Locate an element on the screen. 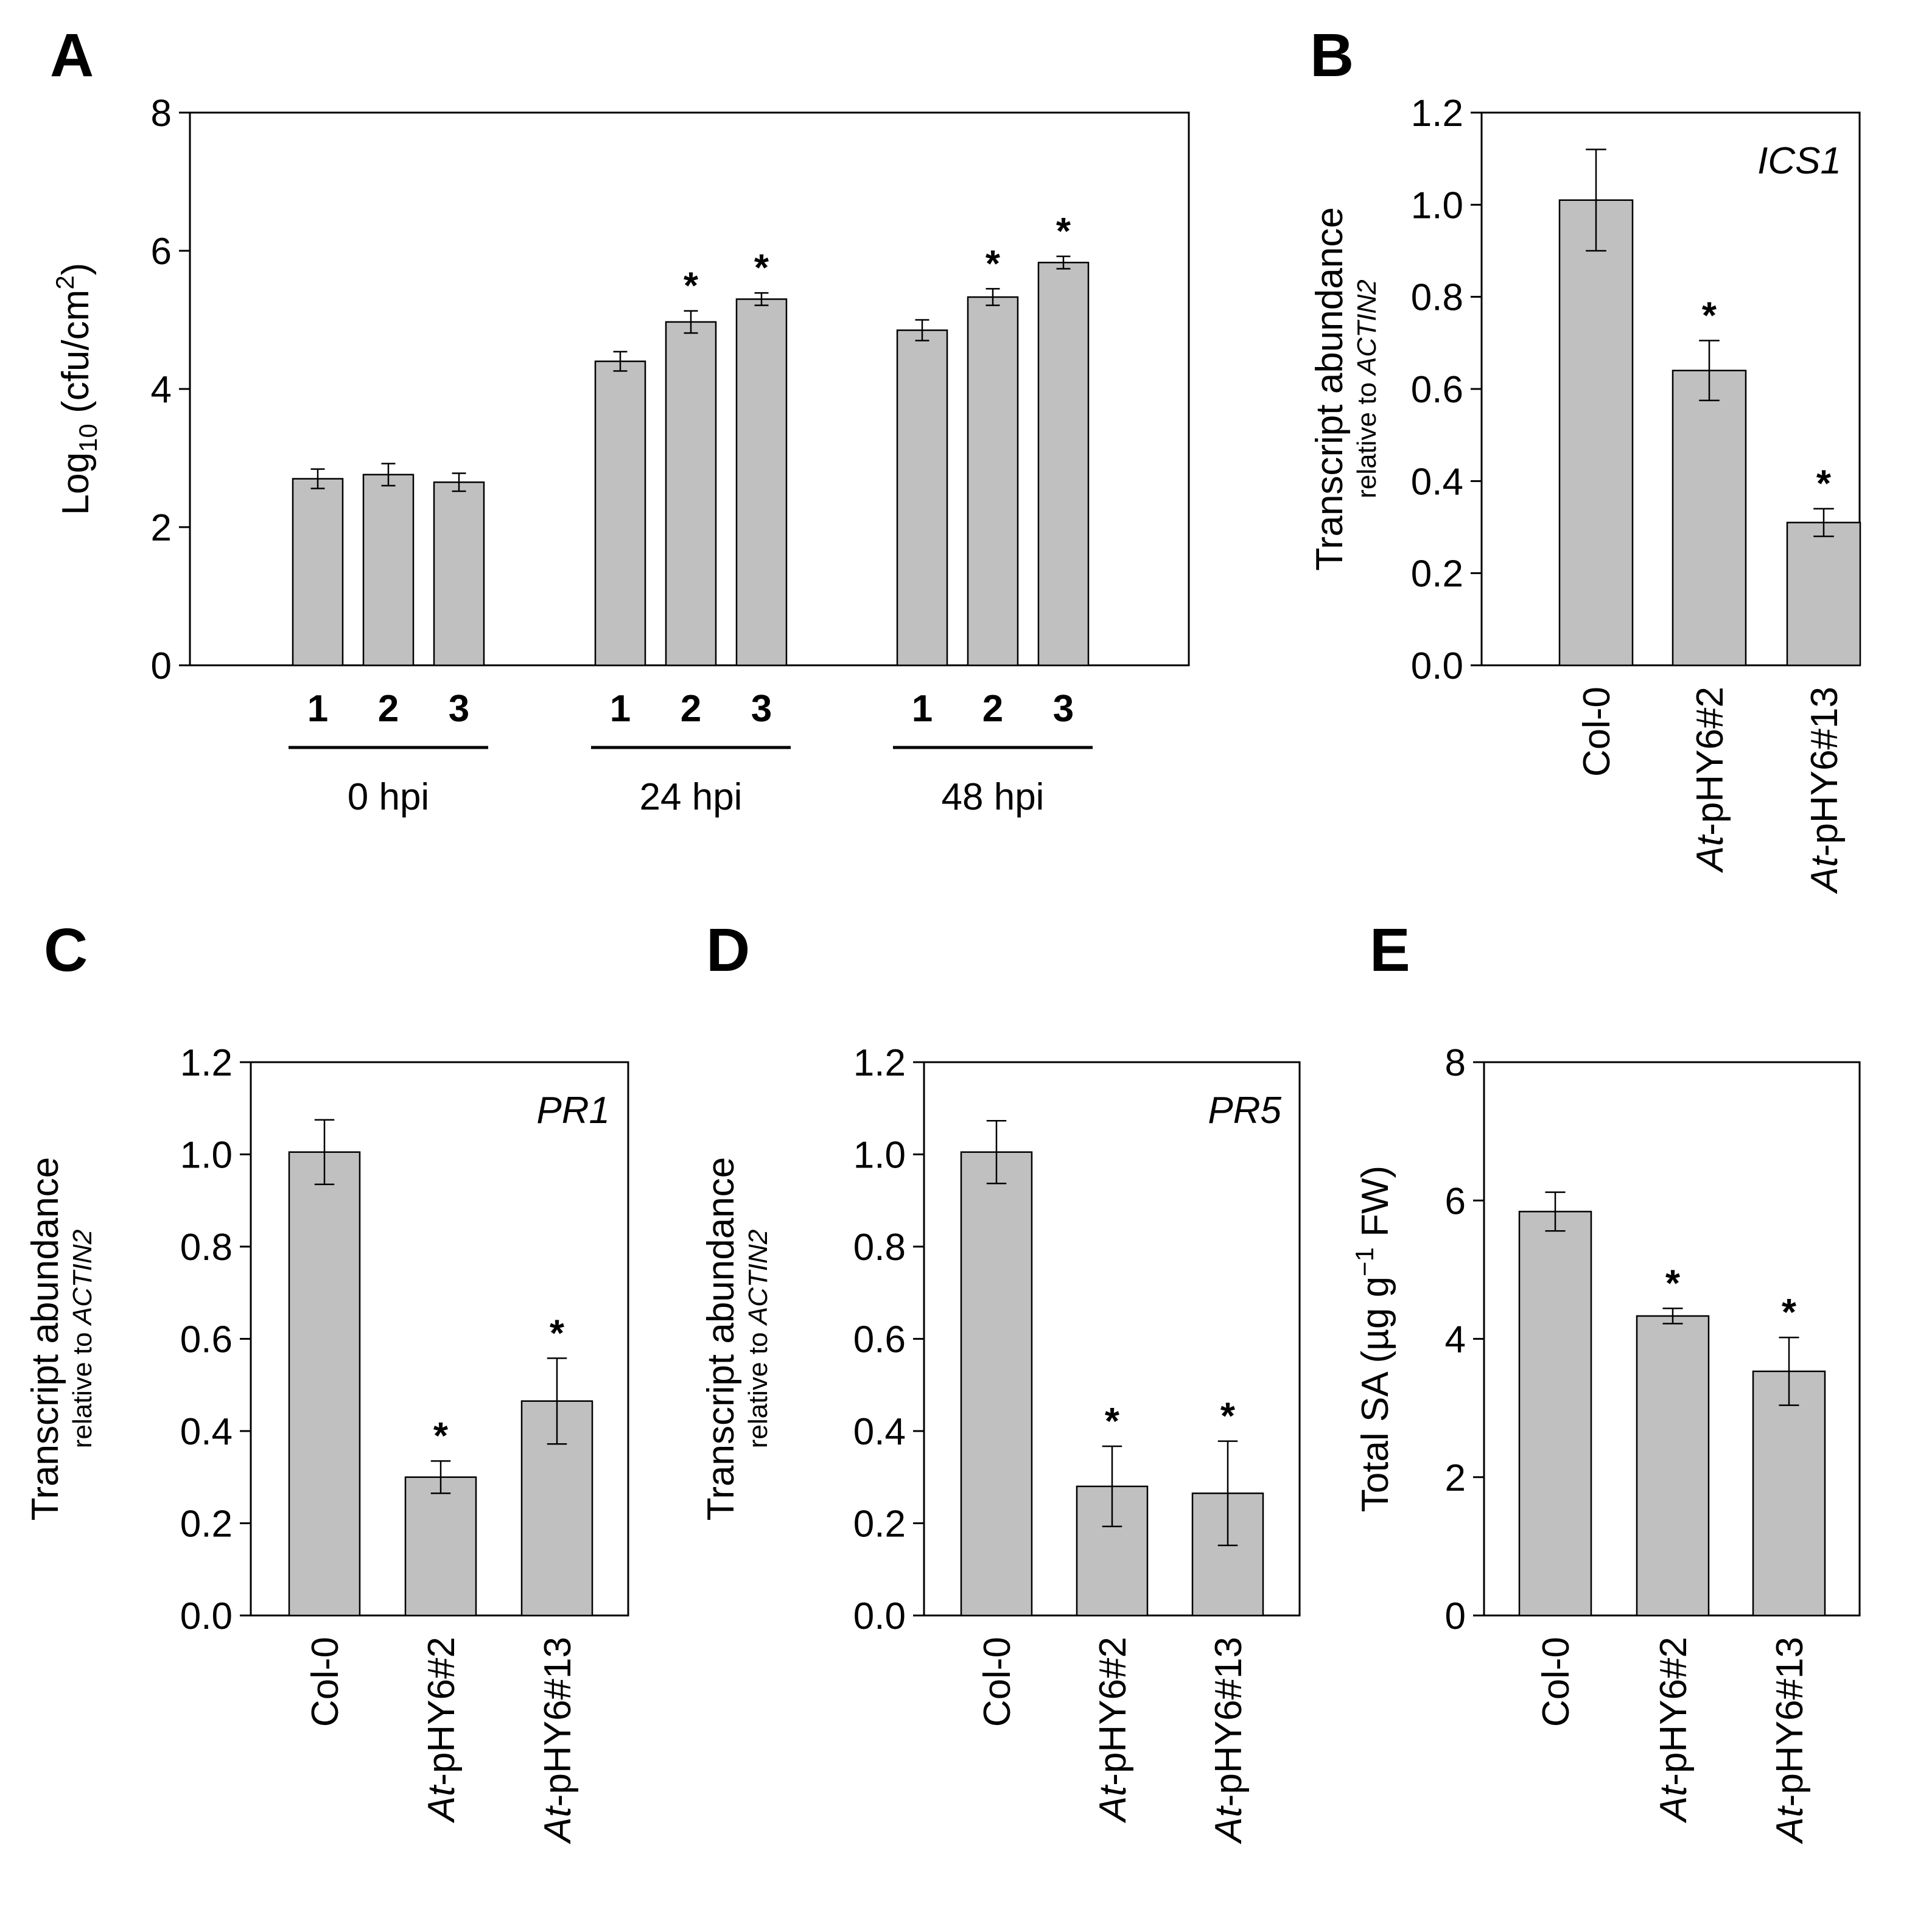  gene-label: PR5 is located at coordinates (1244, 1111).